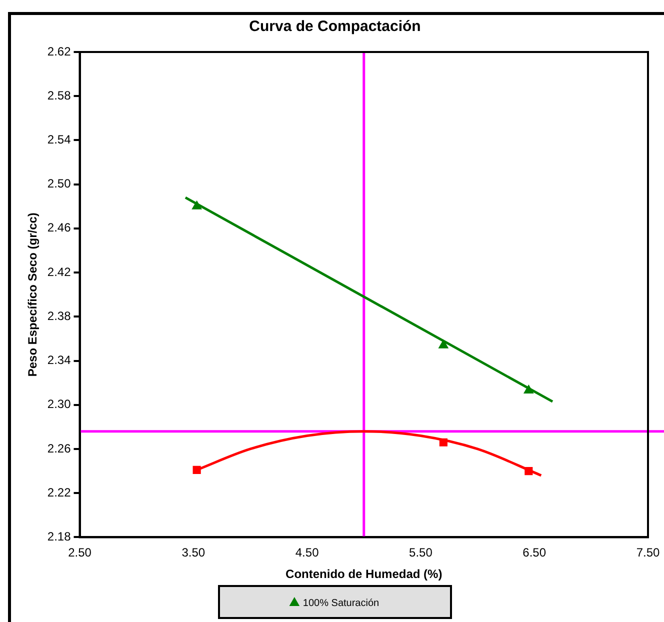 This screenshot has height=622, width=664. I want to click on x-tick-label: 7.50, so click(648, 553).